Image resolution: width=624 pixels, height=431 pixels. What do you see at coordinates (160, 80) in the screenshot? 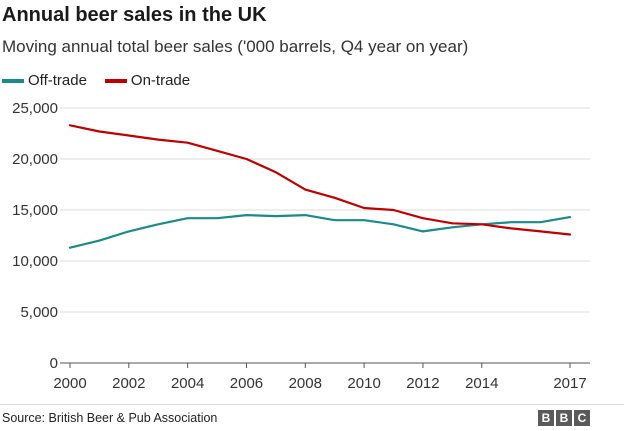
I see `legend-label-on-trade: On-trade` at bounding box center [160, 80].